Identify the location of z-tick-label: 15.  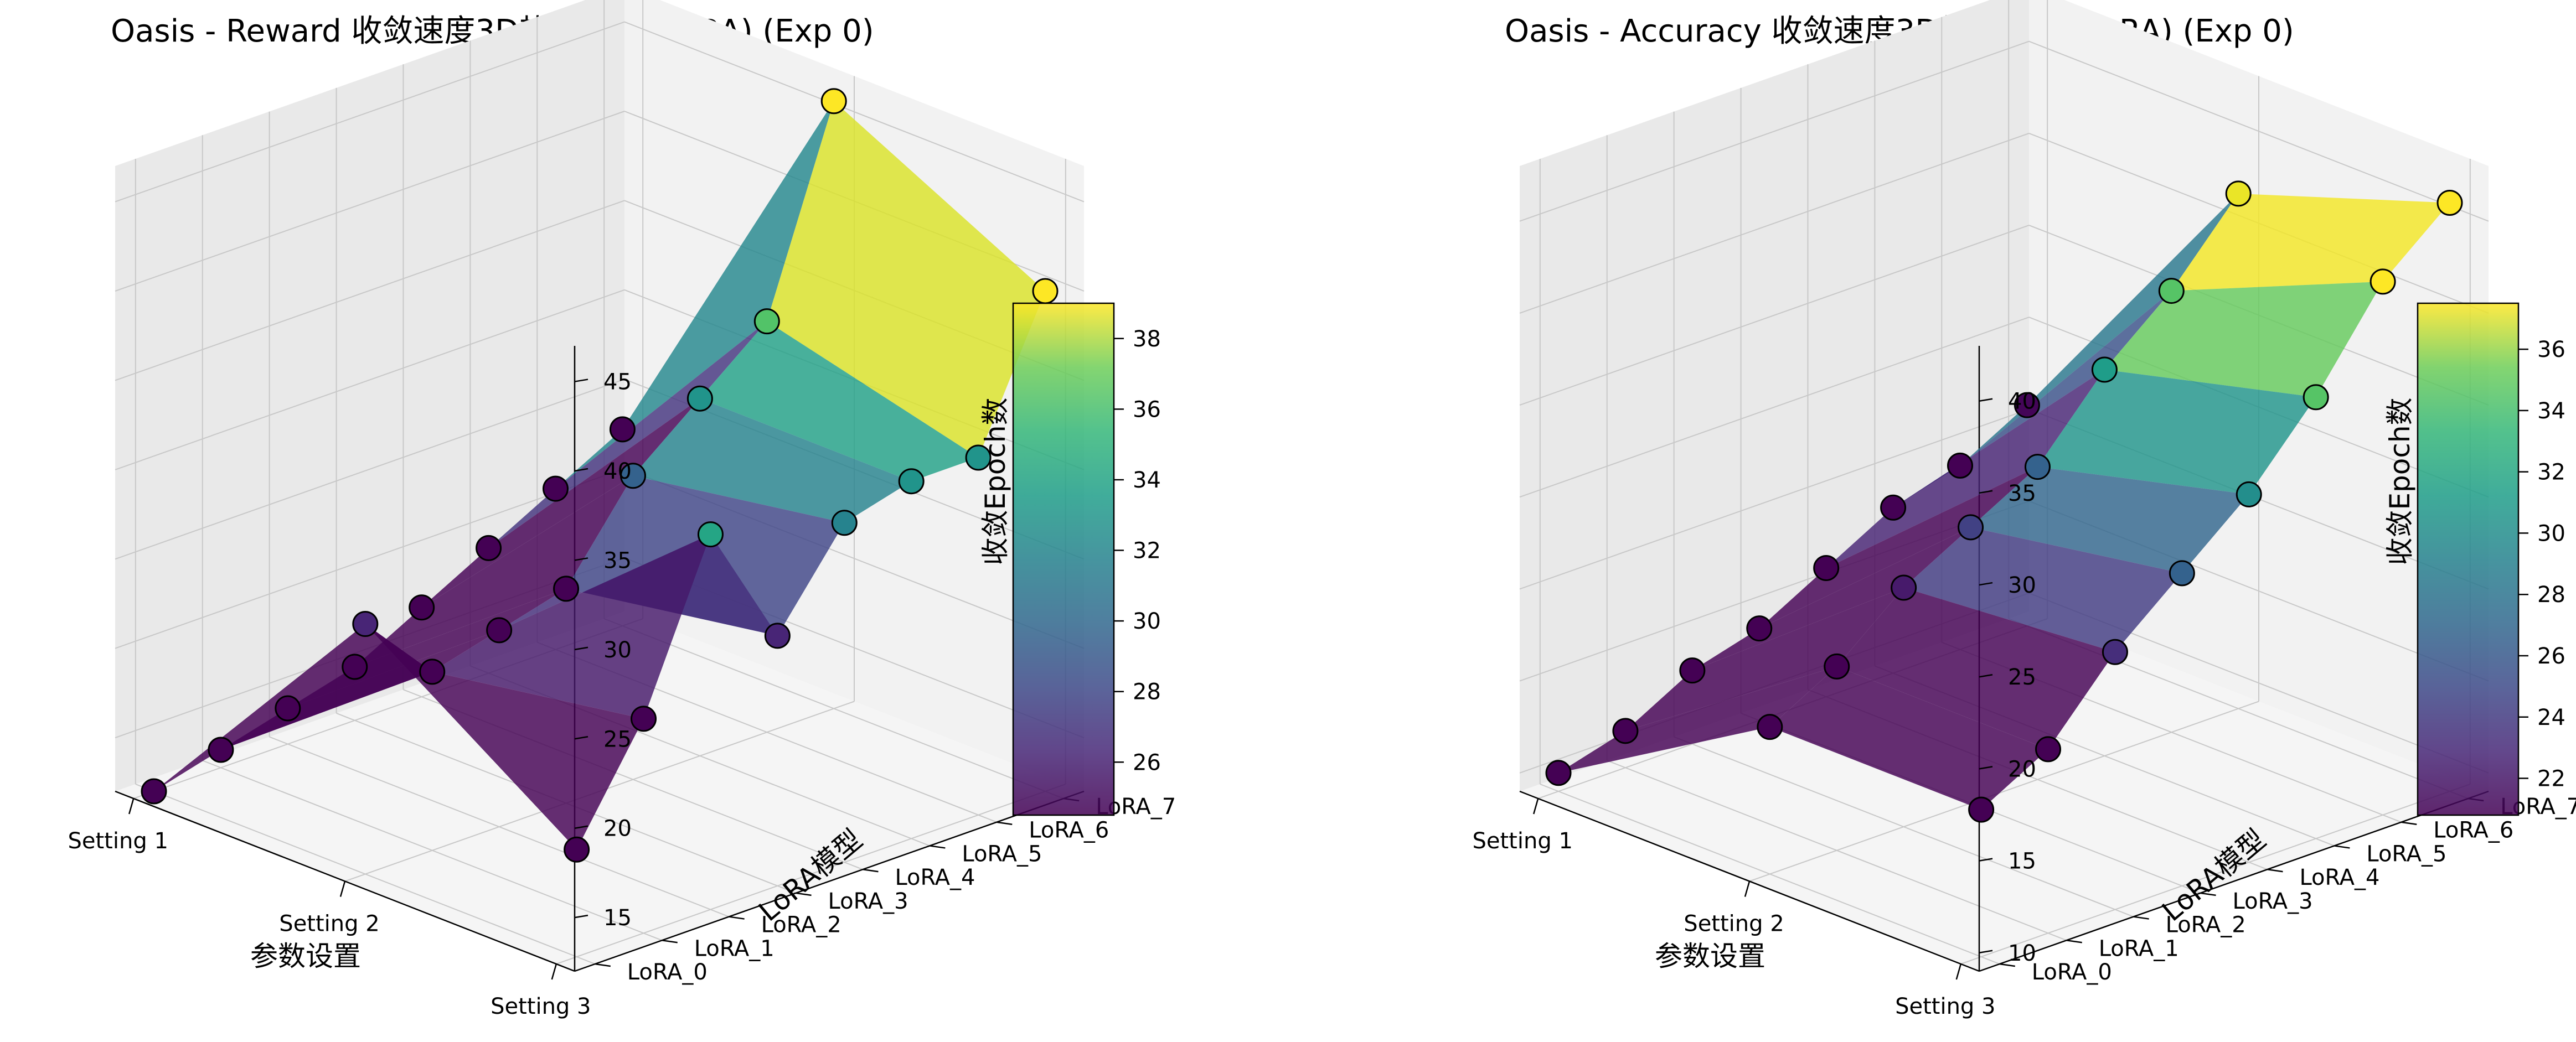
(2022, 861).